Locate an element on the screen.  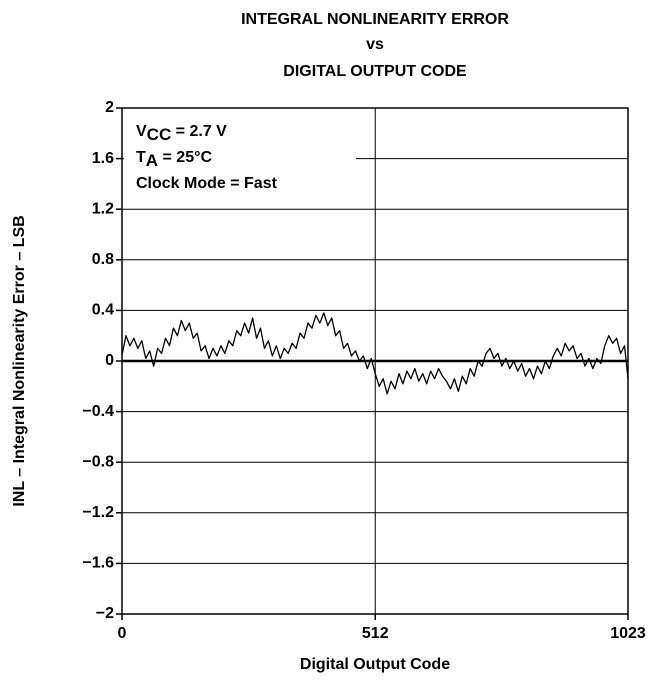
y-tick-label: 0.4 is located at coordinates (103, 310).